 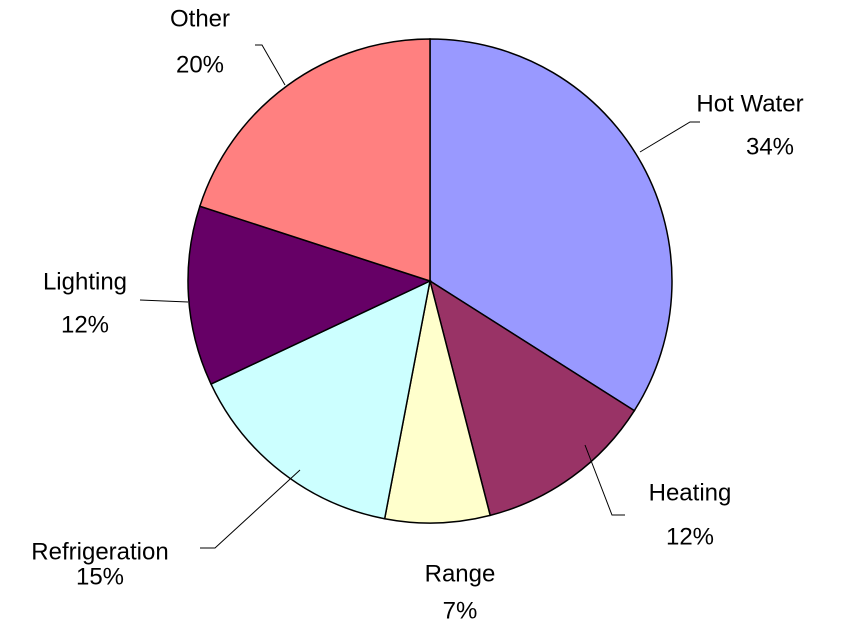 I want to click on slice-value-label: 15%, so click(x=100, y=576).